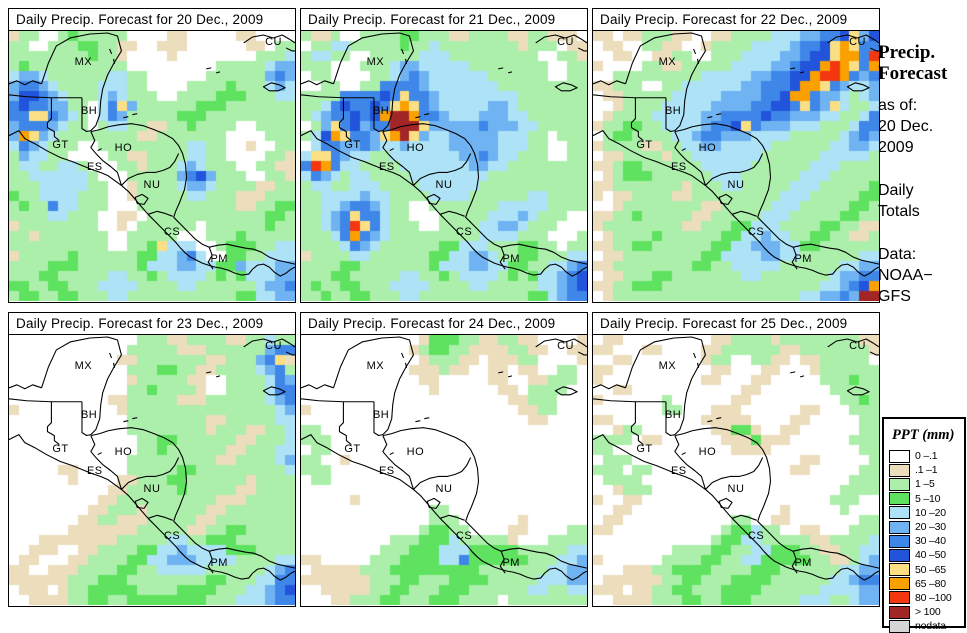  I want to click on legend-label: 40 –50, so click(930, 555).